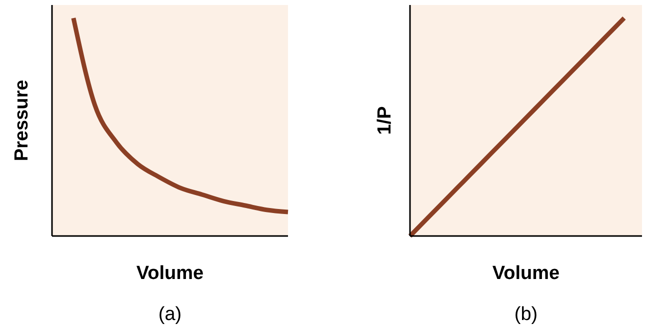 The width and height of the screenshot is (650, 331). Describe the element at coordinates (170, 314) in the screenshot. I see `text: (a)` at that location.